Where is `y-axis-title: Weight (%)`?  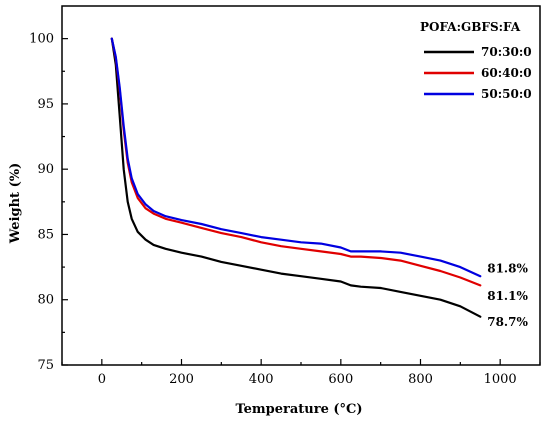 y-axis-title: Weight (%) is located at coordinates (15, 203).